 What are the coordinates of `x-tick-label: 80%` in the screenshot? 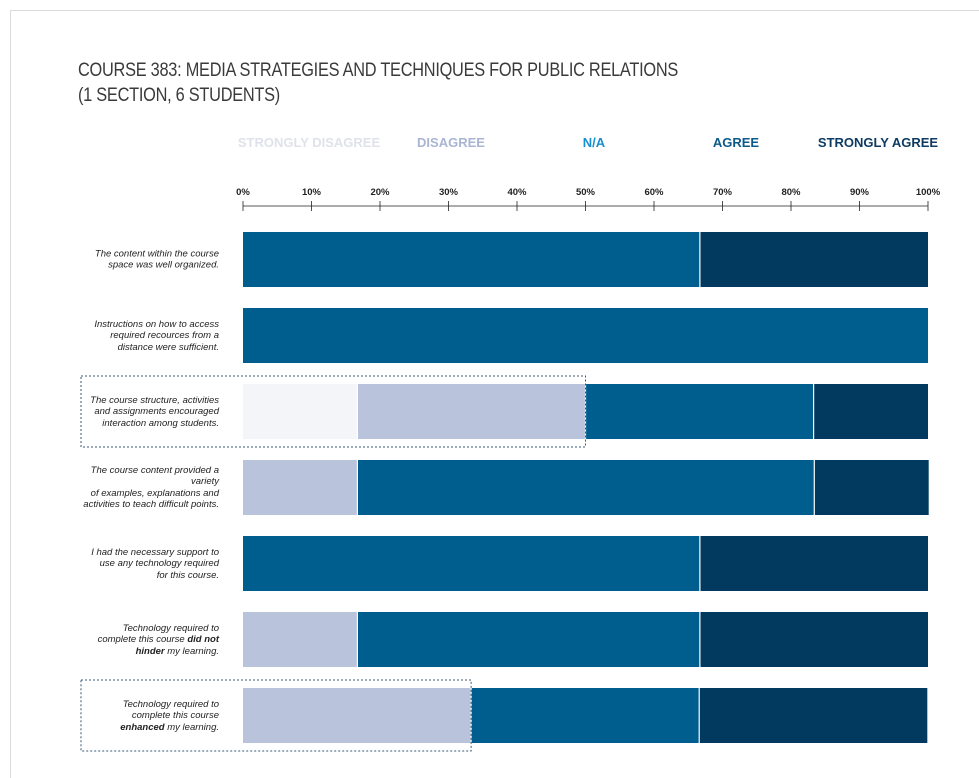 It's located at (791, 192).